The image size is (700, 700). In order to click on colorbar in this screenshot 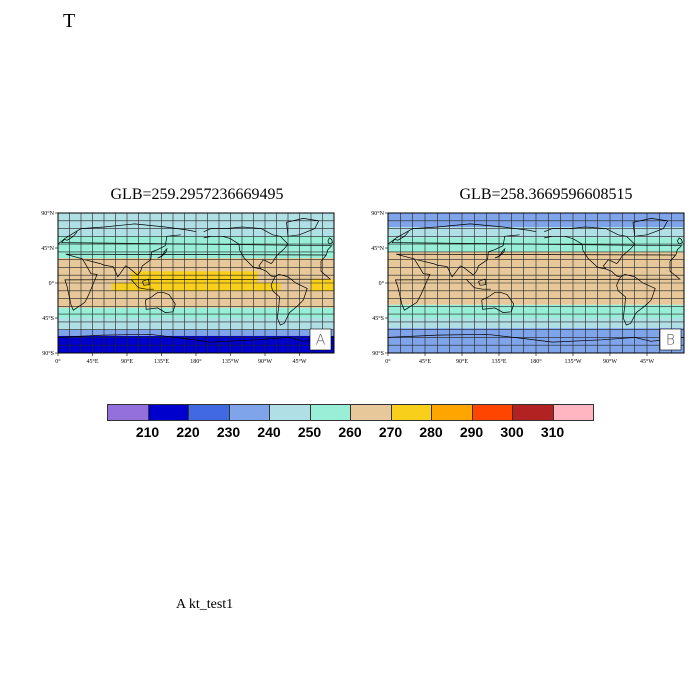, I will do `click(350, 412)`.